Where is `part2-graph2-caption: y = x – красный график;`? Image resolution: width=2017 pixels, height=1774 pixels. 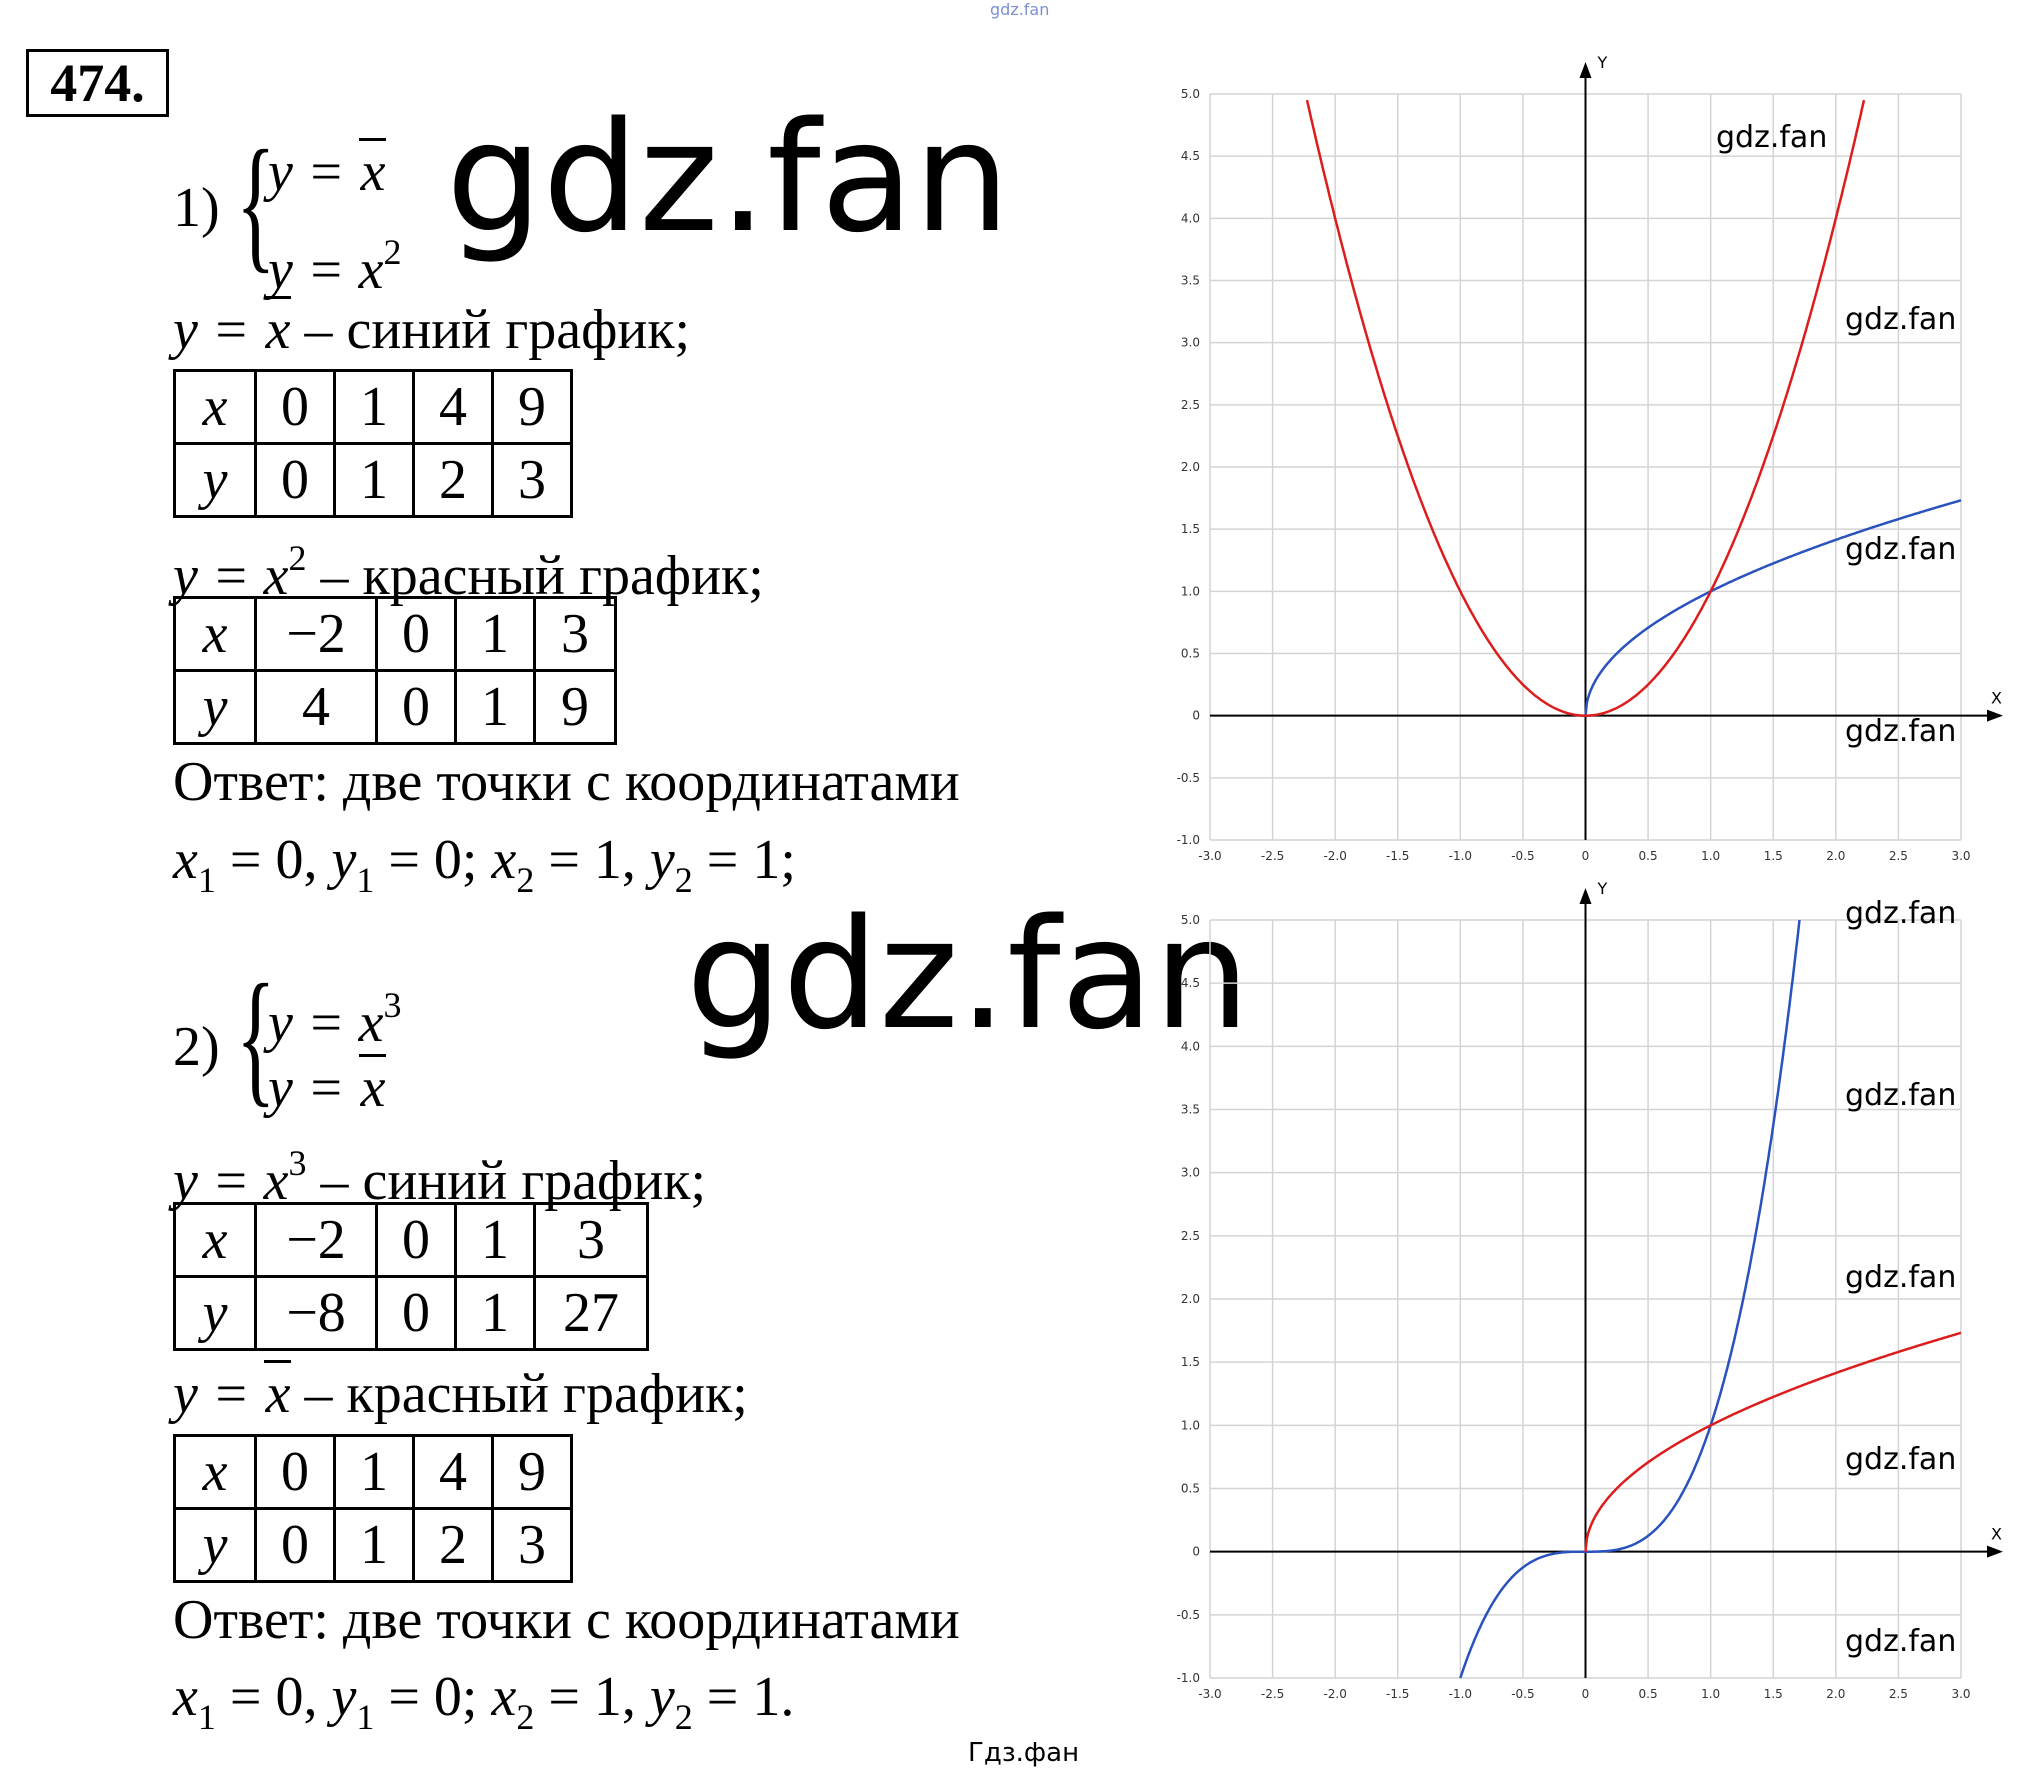 part2-graph2-caption: y = x – красный график; is located at coordinates (460, 1392).